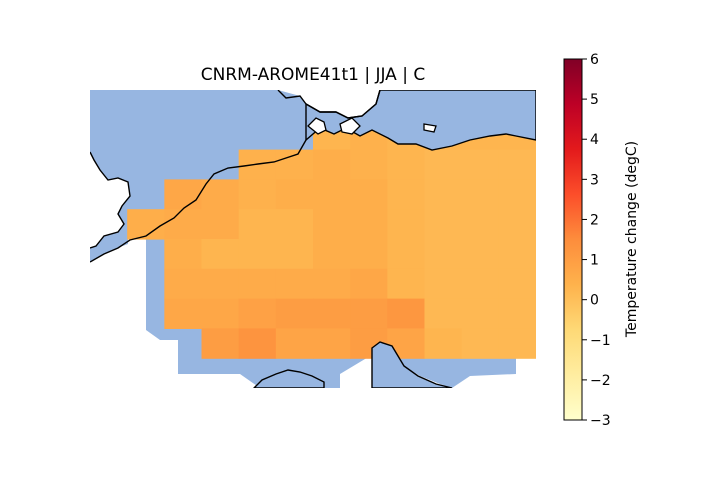 This screenshot has width=720, height=480. I want to click on colorbar-ticks: −3 −2 −1 0 1 2 3 4 5 6, so click(596, 240).